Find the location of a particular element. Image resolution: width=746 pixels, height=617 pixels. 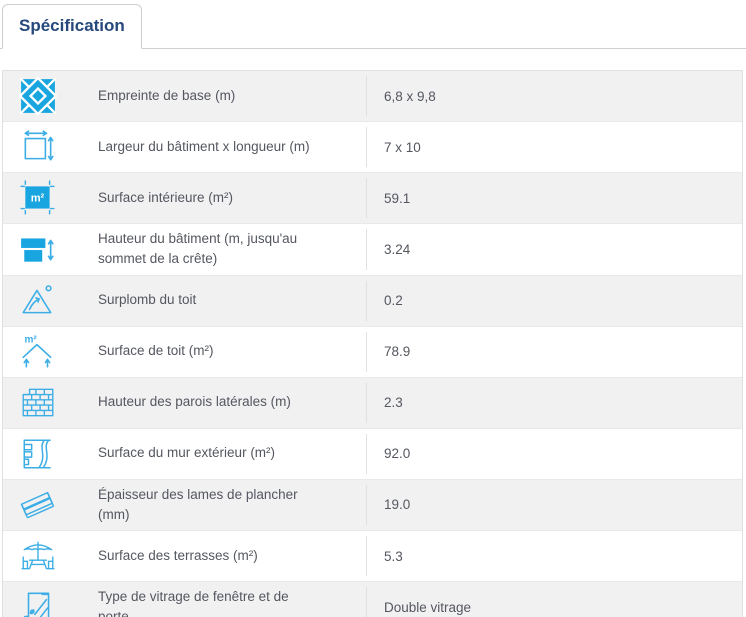

roof-area-icon: m² is located at coordinates (38, 352).